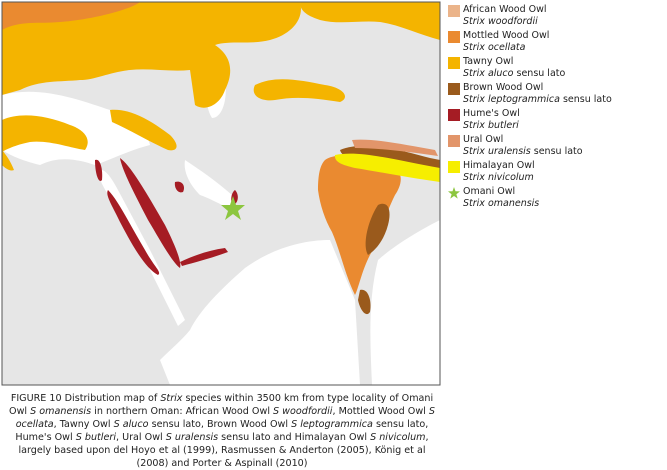 This screenshot has height=470, width=667. I want to click on legend-scientific: Strix uralensis sensu lato, so click(523, 151).